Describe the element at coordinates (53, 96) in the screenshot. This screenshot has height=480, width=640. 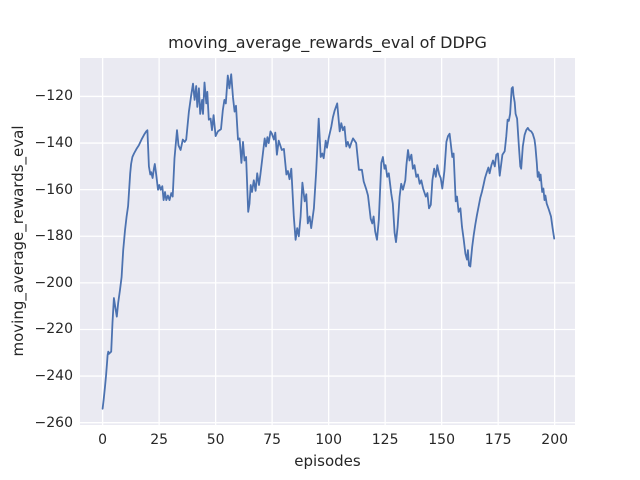
I see `y-tick-label: −120` at that location.